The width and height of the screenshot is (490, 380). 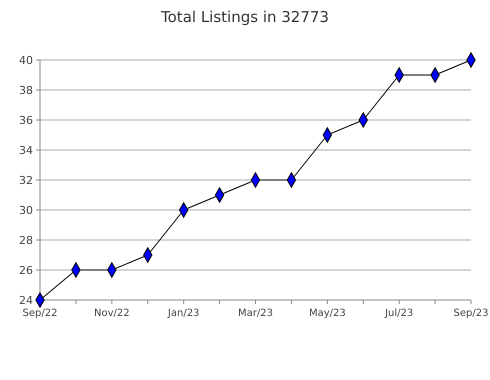 I want to click on y-tick-label: 32, so click(x=26, y=180).